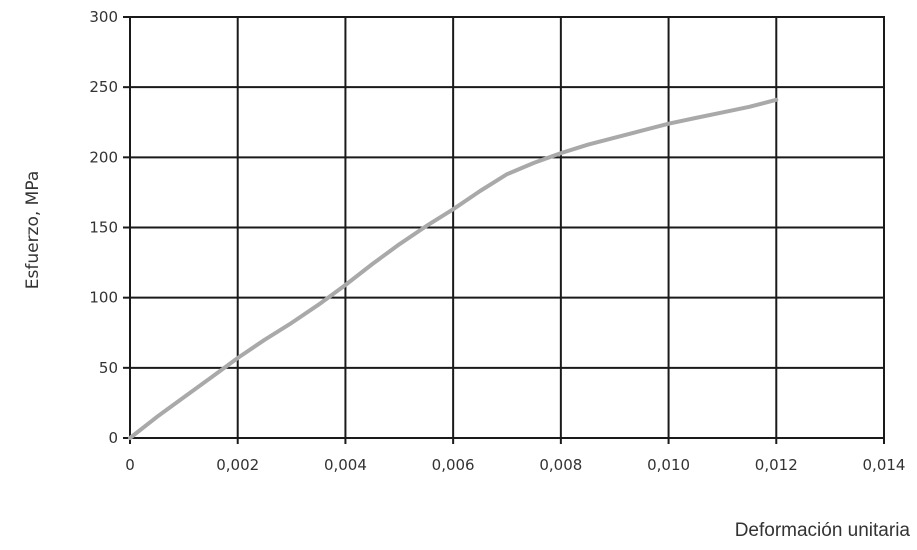 The height and width of the screenshot is (550, 917). What do you see at coordinates (103, 17) in the screenshot?
I see `y-tick-label: 300` at bounding box center [103, 17].